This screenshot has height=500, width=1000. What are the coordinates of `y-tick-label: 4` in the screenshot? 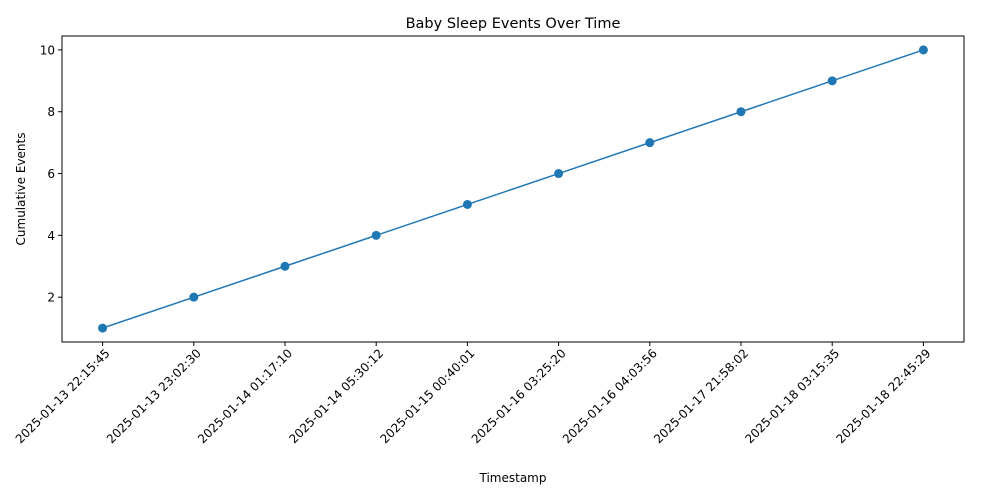 It's located at (51, 236).